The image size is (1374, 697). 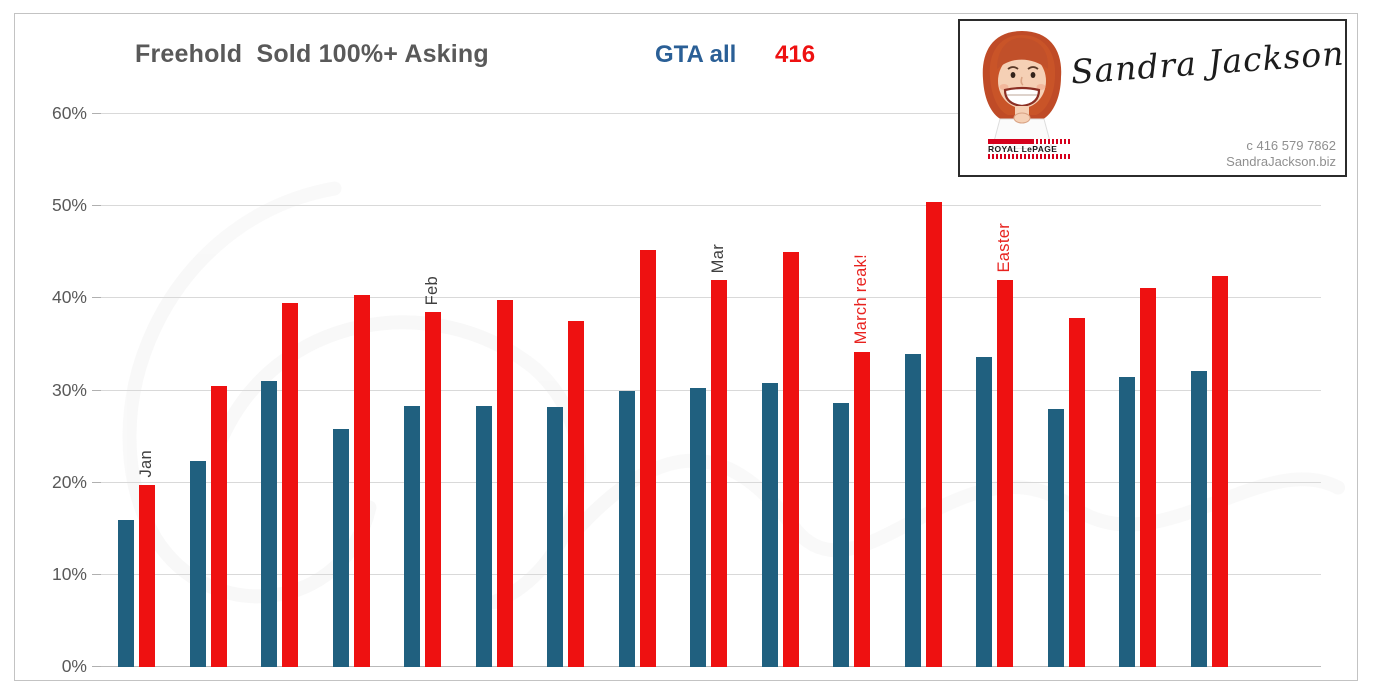 I want to click on annotation-mar: Mar, so click(x=718, y=258).